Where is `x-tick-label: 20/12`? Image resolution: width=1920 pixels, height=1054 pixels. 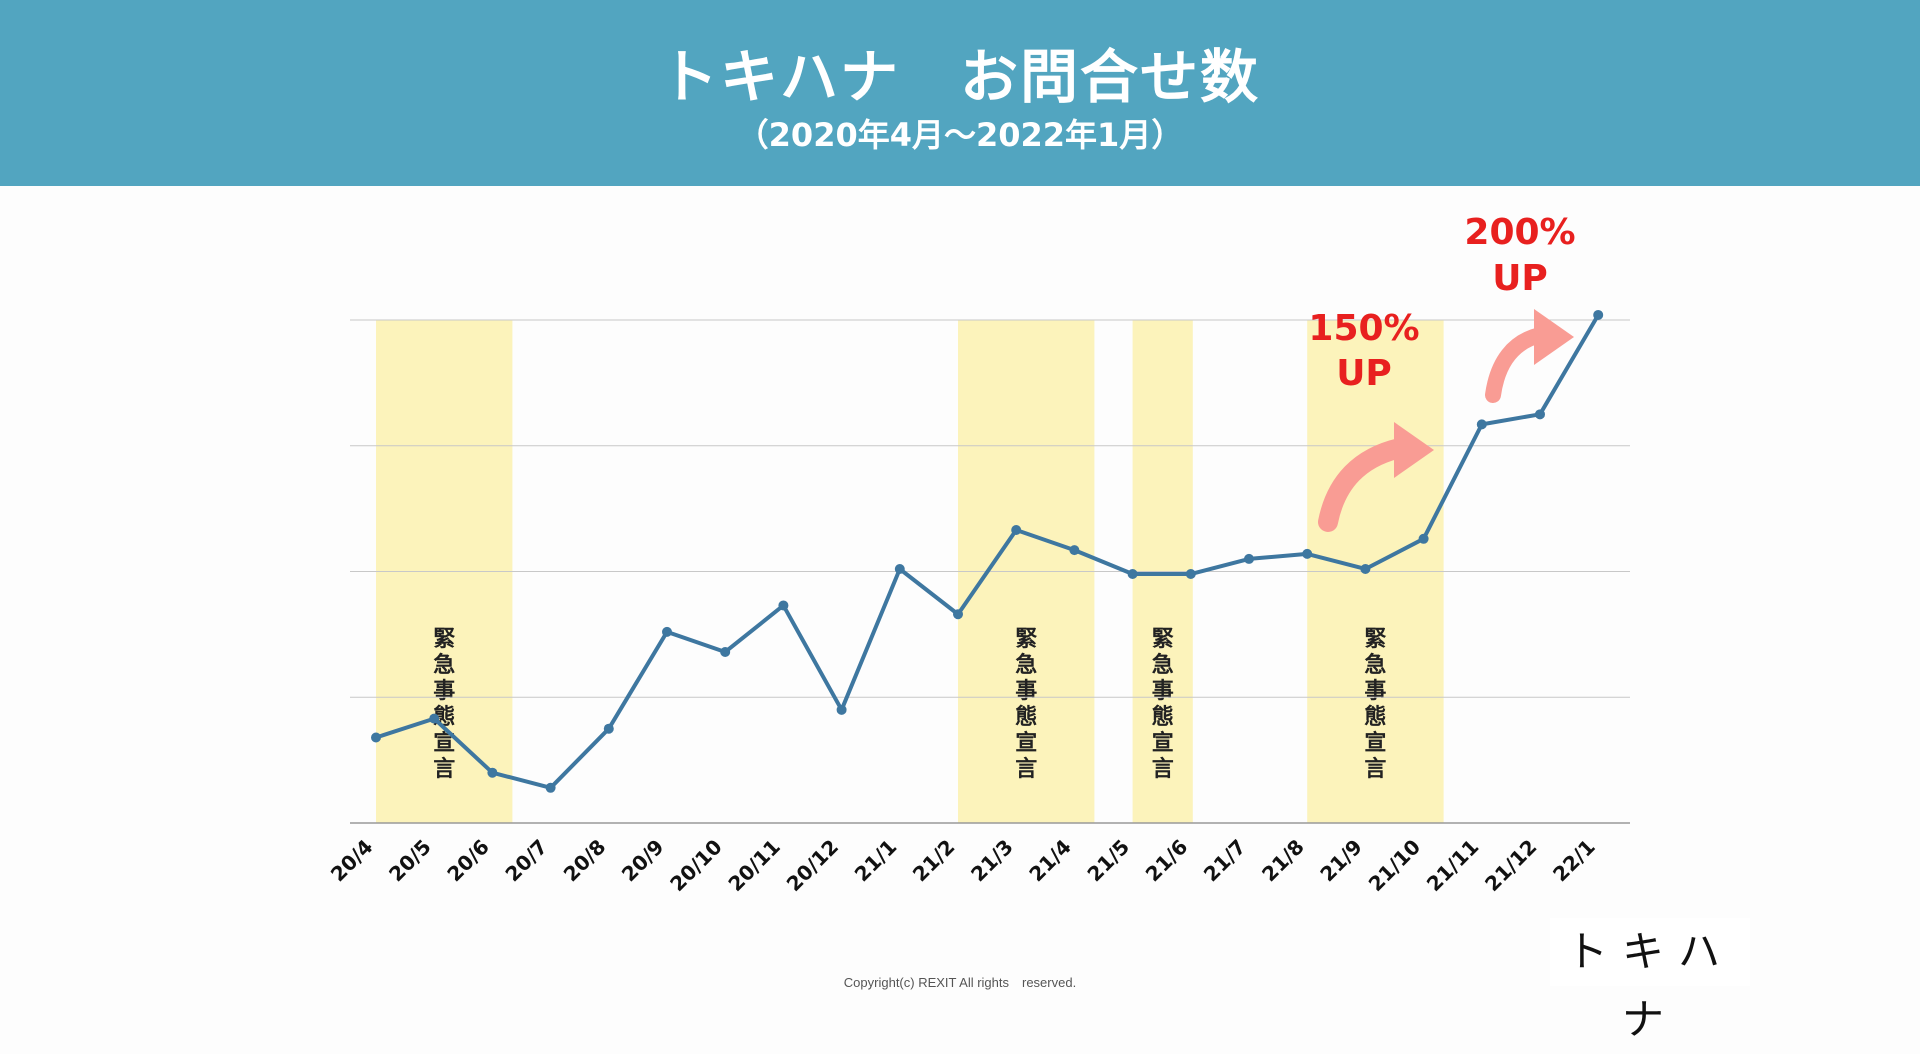 x-tick-label: 20/12 is located at coordinates (812, 865).